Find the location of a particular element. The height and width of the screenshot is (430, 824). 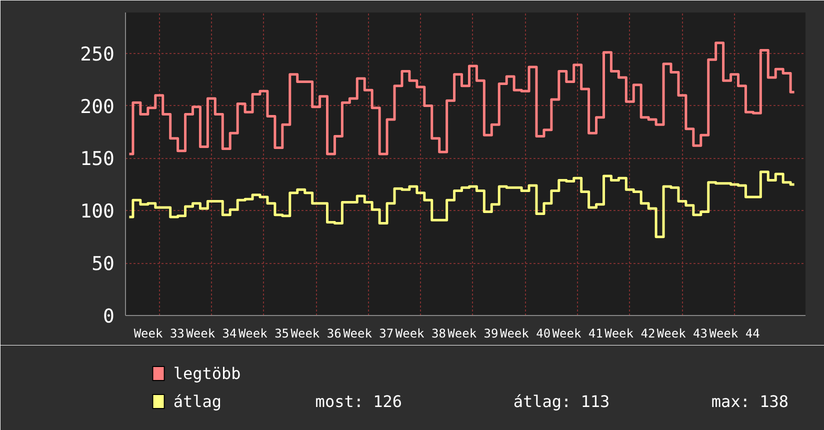

x-tick-label: Week 38 is located at coordinates (420, 333).